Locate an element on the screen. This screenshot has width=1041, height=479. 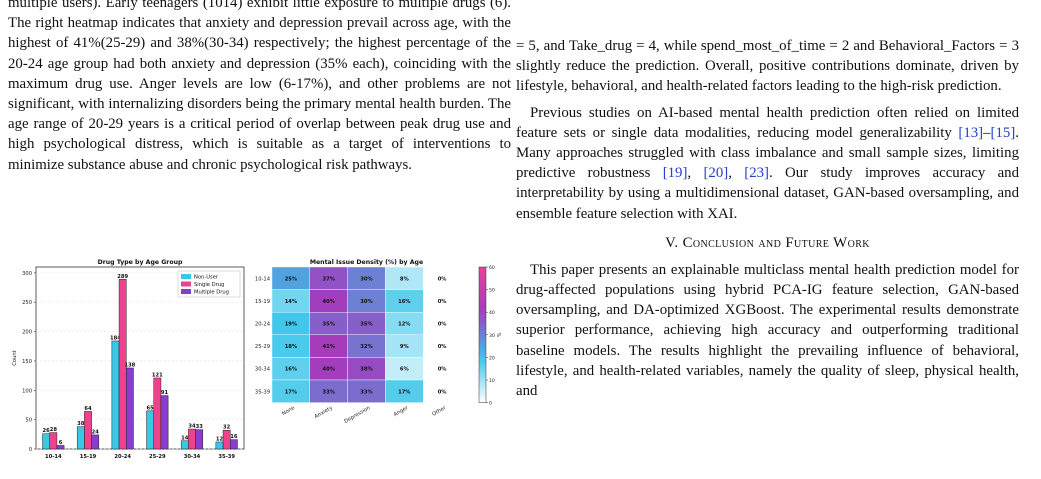
colorbar is located at coordinates (482, 334).